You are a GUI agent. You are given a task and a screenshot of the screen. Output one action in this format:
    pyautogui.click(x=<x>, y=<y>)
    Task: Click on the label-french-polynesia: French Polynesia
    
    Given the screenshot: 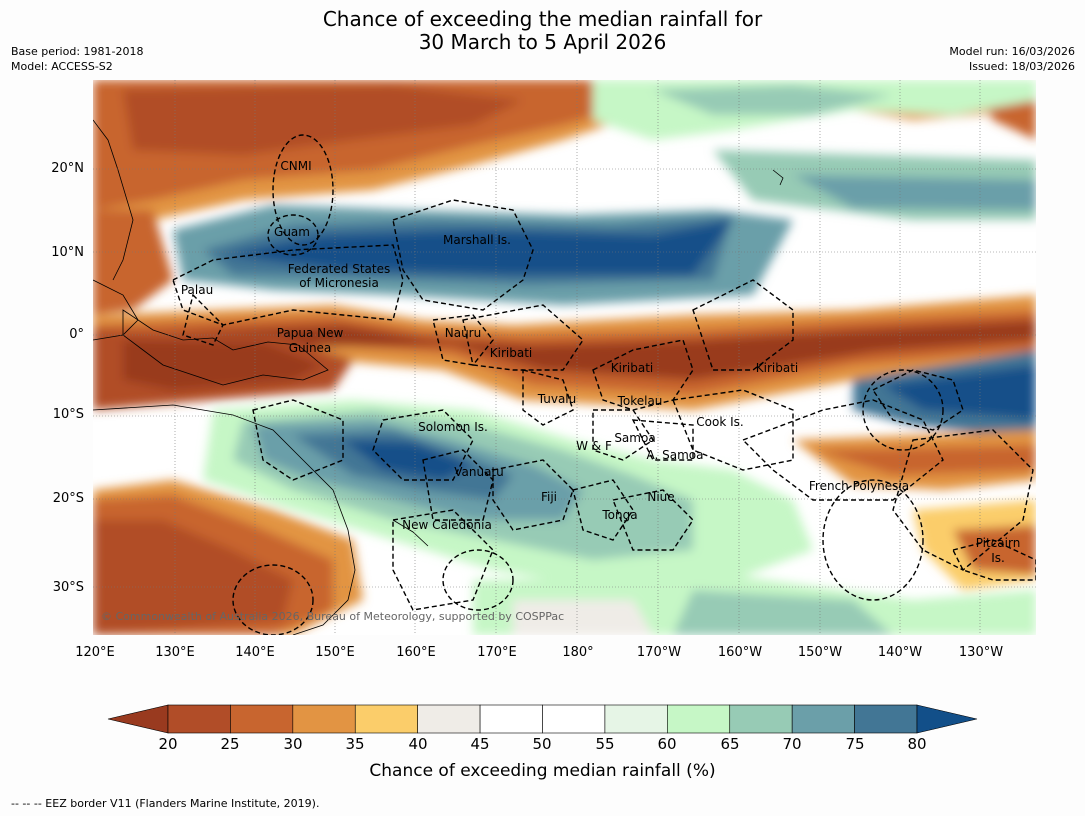 What is the action you would take?
    pyautogui.click(x=859, y=486)
    